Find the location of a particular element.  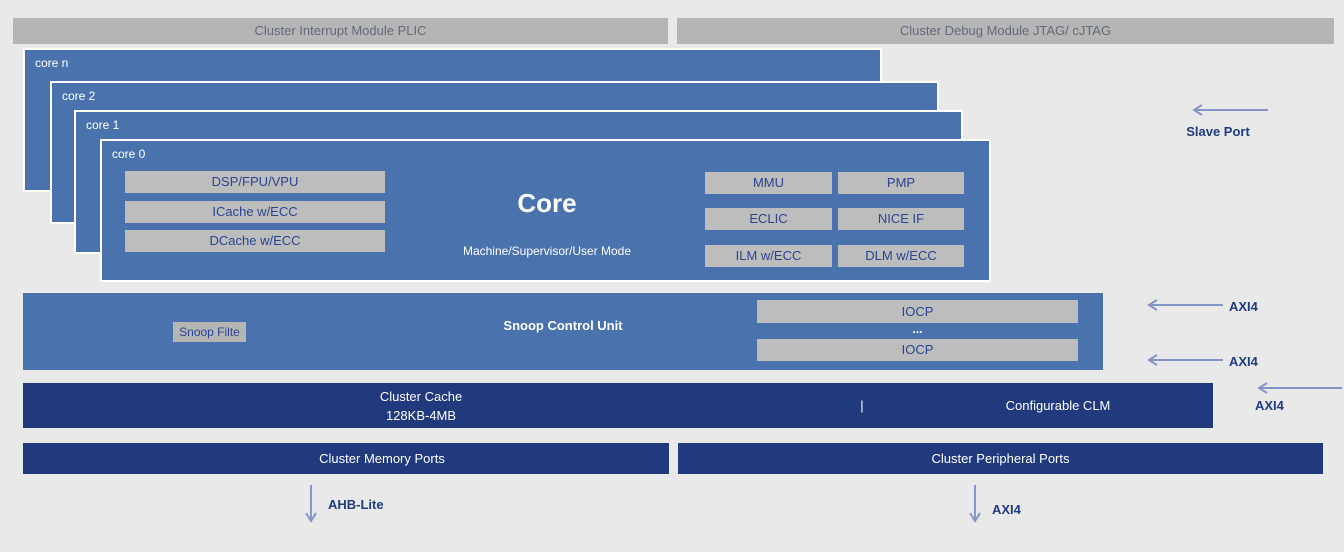

dcache-block: DCache w/ECC is located at coordinates (255, 241).